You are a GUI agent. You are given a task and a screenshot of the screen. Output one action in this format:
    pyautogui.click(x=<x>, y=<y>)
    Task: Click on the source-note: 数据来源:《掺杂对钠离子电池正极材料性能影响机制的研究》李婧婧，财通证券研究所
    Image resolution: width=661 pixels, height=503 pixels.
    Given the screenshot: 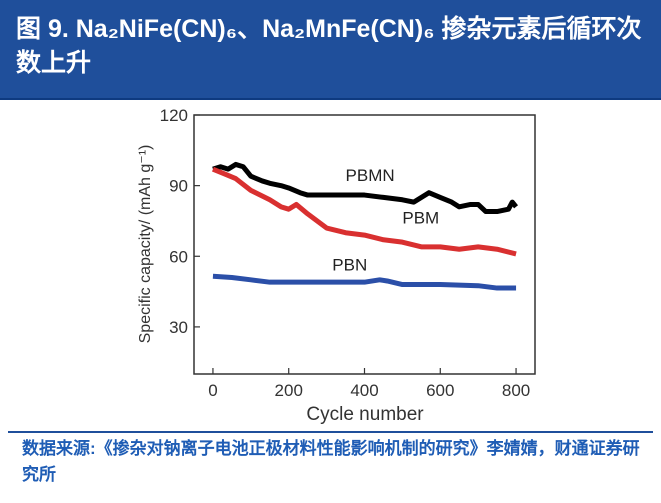 What is the action you would take?
    pyautogui.click(x=331, y=461)
    